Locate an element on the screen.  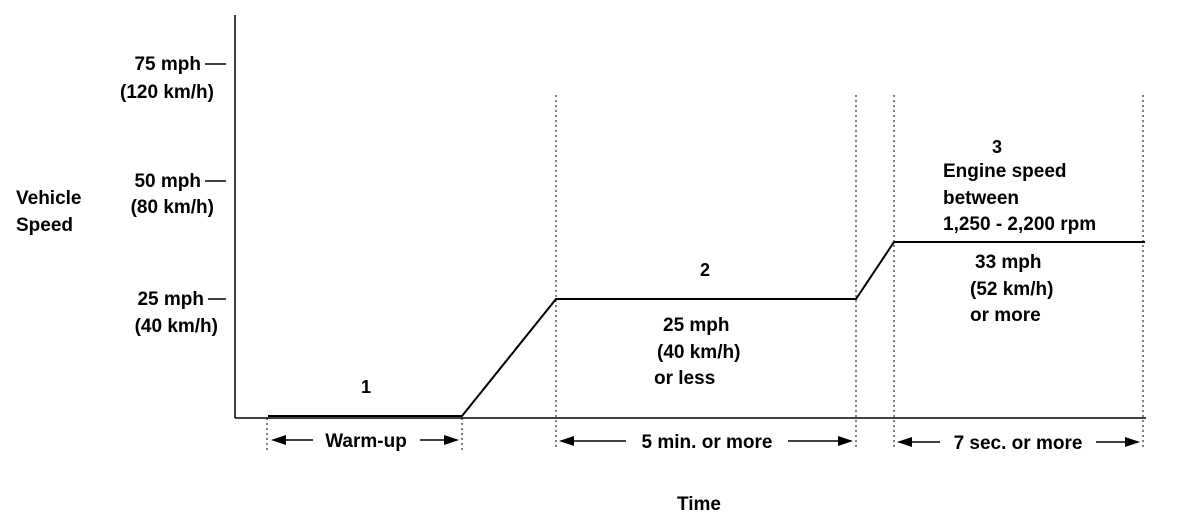
stage-1-number: 1 is located at coordinates (366, 387).